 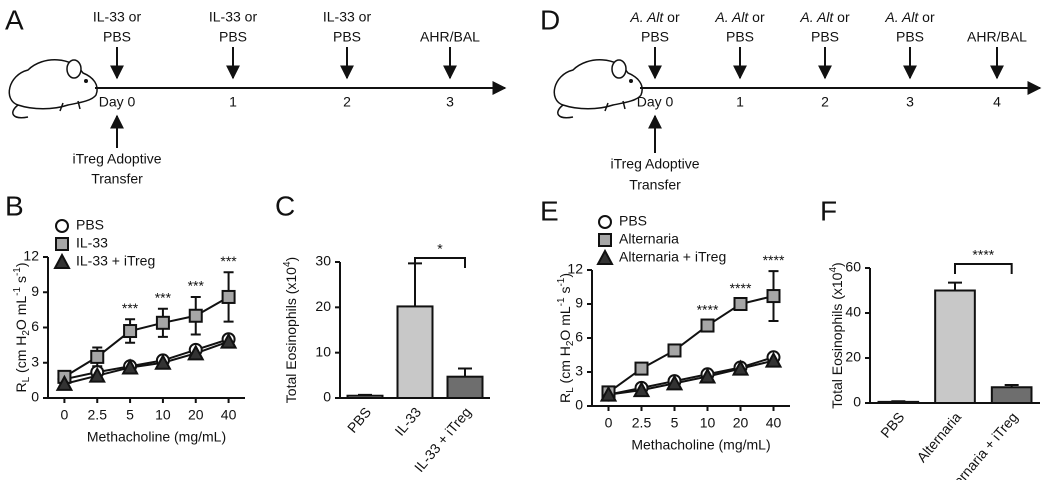 What do you see at coordinates (741, 423) in the screenshot?
I see `x-tick-label: 20` at bounding box center [741, 423].